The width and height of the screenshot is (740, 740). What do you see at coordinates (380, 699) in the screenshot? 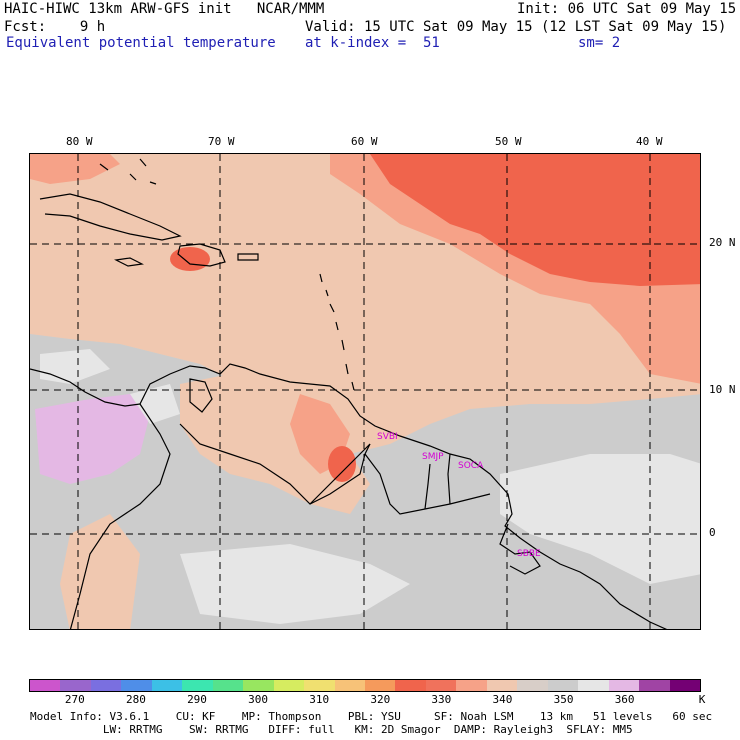
I see `colorbar-tick-label: 320` at bounding box center [380, 699].